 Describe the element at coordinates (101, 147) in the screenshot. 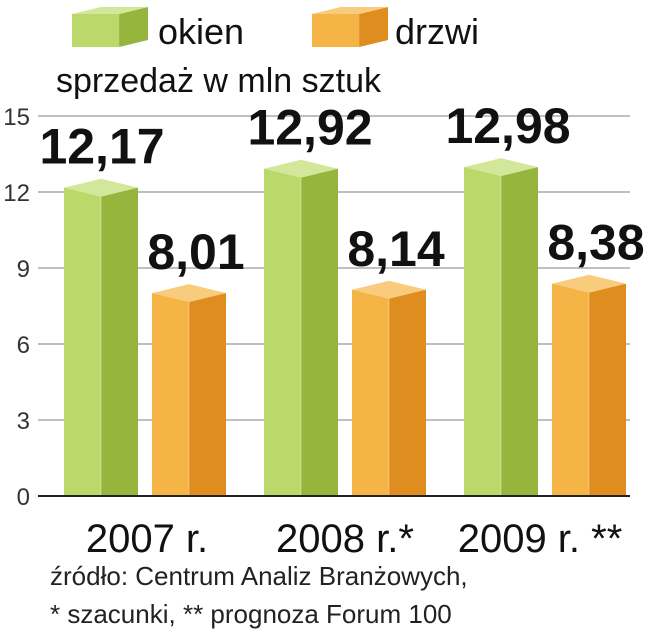

I see `data-label-okien: 12,17` at that location.